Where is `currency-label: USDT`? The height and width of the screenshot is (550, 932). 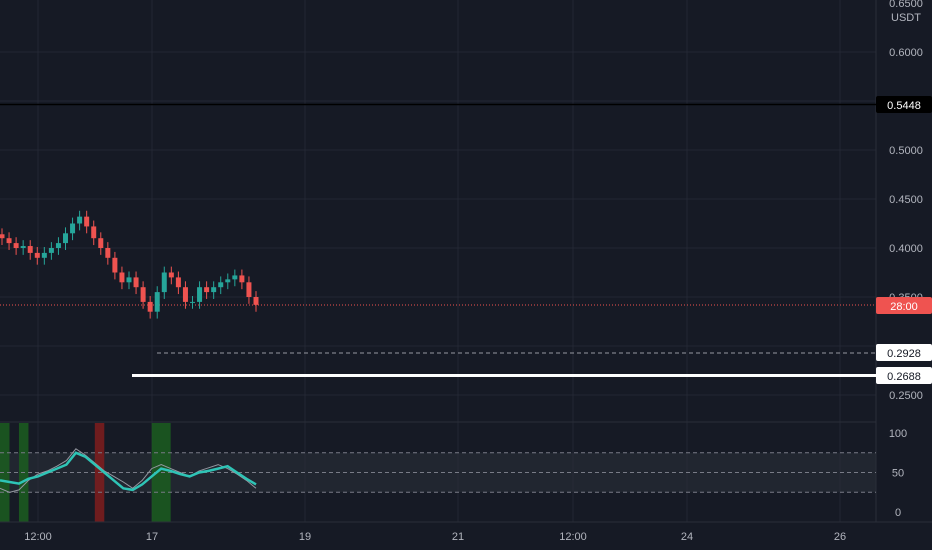 currency-label: USDT is located at coordinates (906, 18).